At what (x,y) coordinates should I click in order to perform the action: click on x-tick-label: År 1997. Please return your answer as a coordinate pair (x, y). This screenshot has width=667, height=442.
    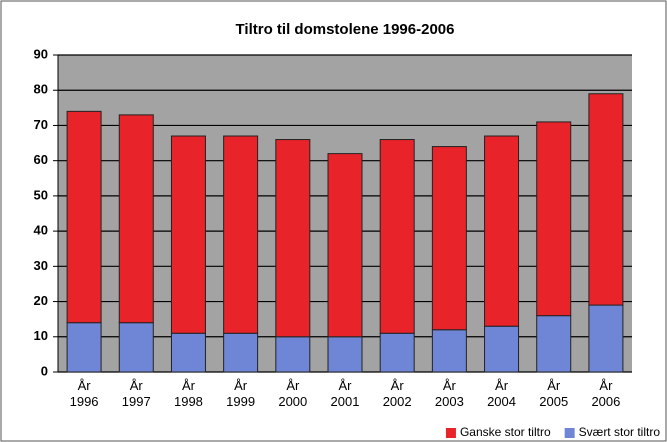
    Looking at the image, I should click on (136, 393).